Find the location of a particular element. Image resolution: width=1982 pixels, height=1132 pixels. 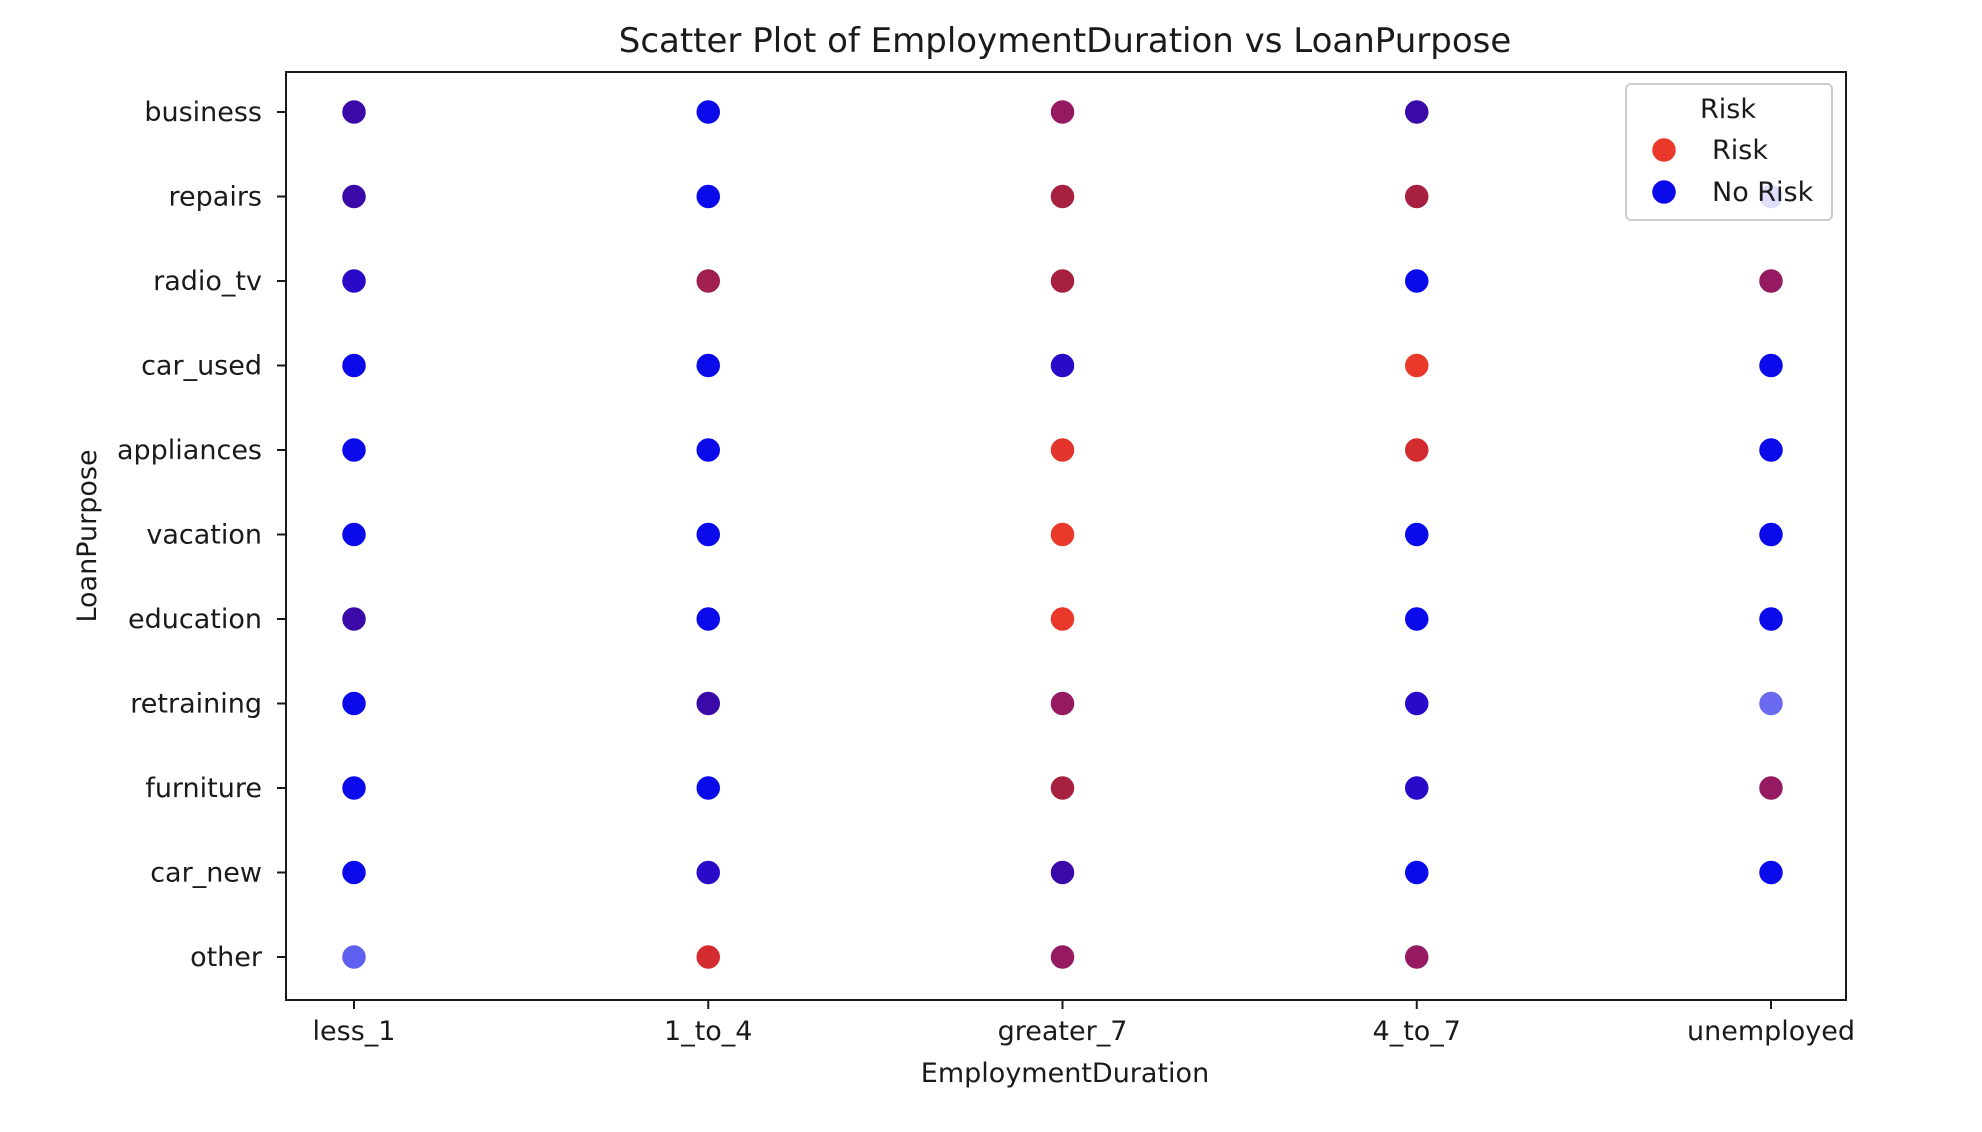

legend-label: No Risk is located at coordinates (1763, 192).